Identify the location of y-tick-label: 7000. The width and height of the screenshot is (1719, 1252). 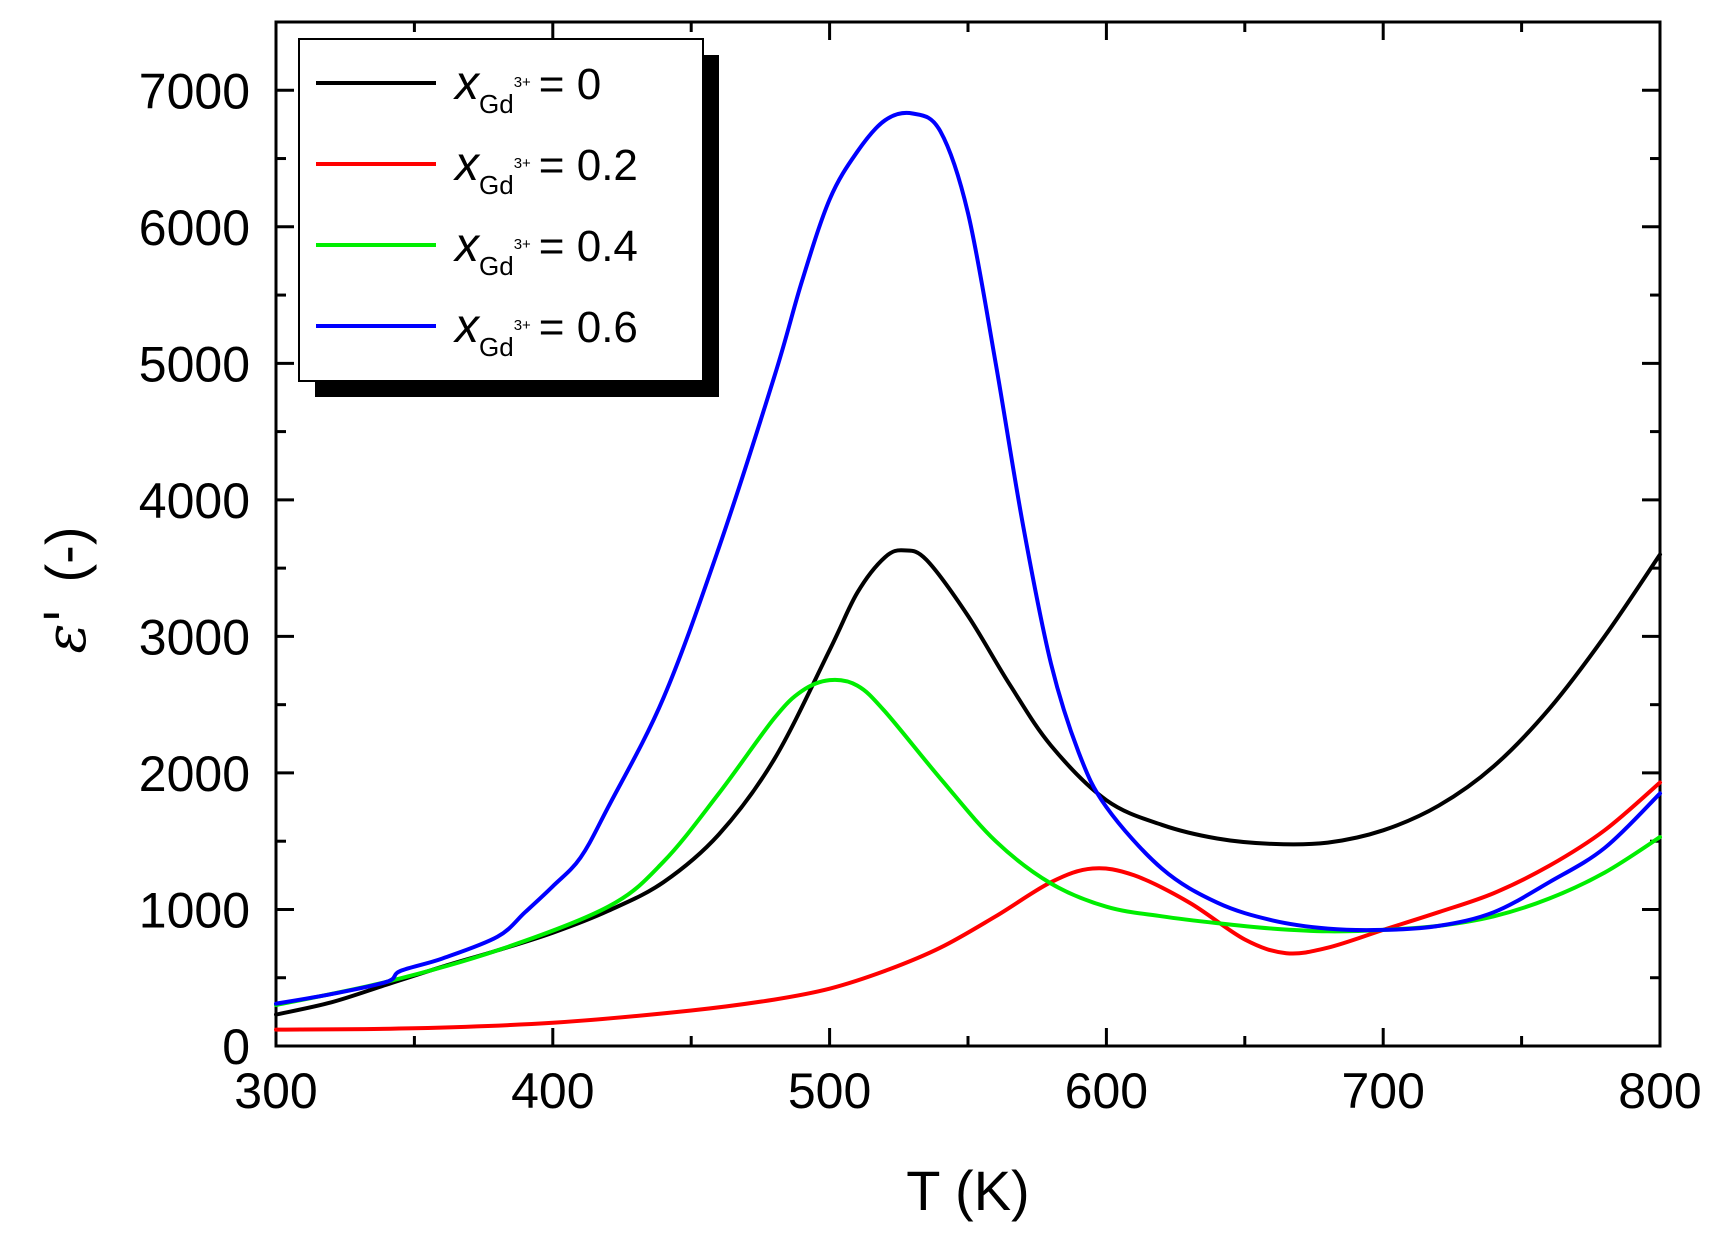
(194, 91).